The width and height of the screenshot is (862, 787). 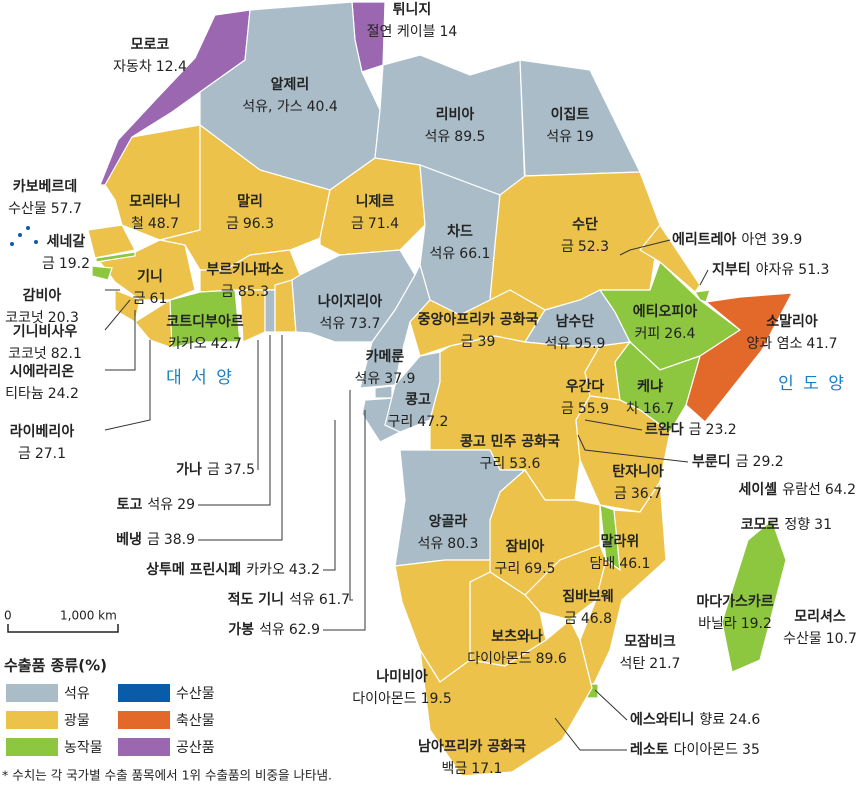 What do you see at coordinates (401, 422) in the screenshot?
I see `export-product: 구리` at bounding box center [401, 422].